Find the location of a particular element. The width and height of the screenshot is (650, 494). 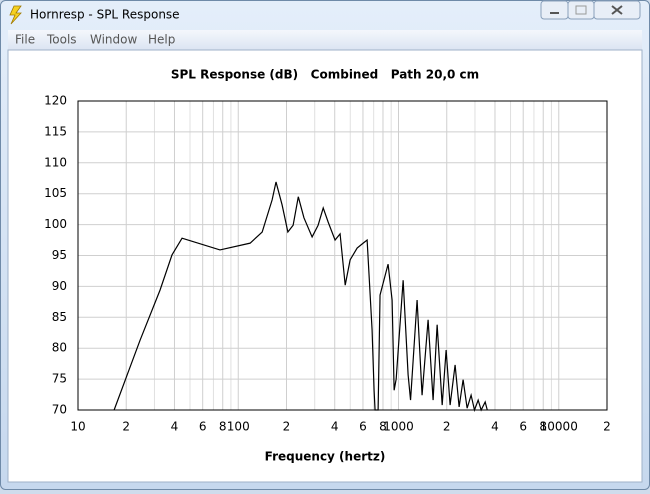

y-tick-label: 70 is located at coordinates (59, 410).